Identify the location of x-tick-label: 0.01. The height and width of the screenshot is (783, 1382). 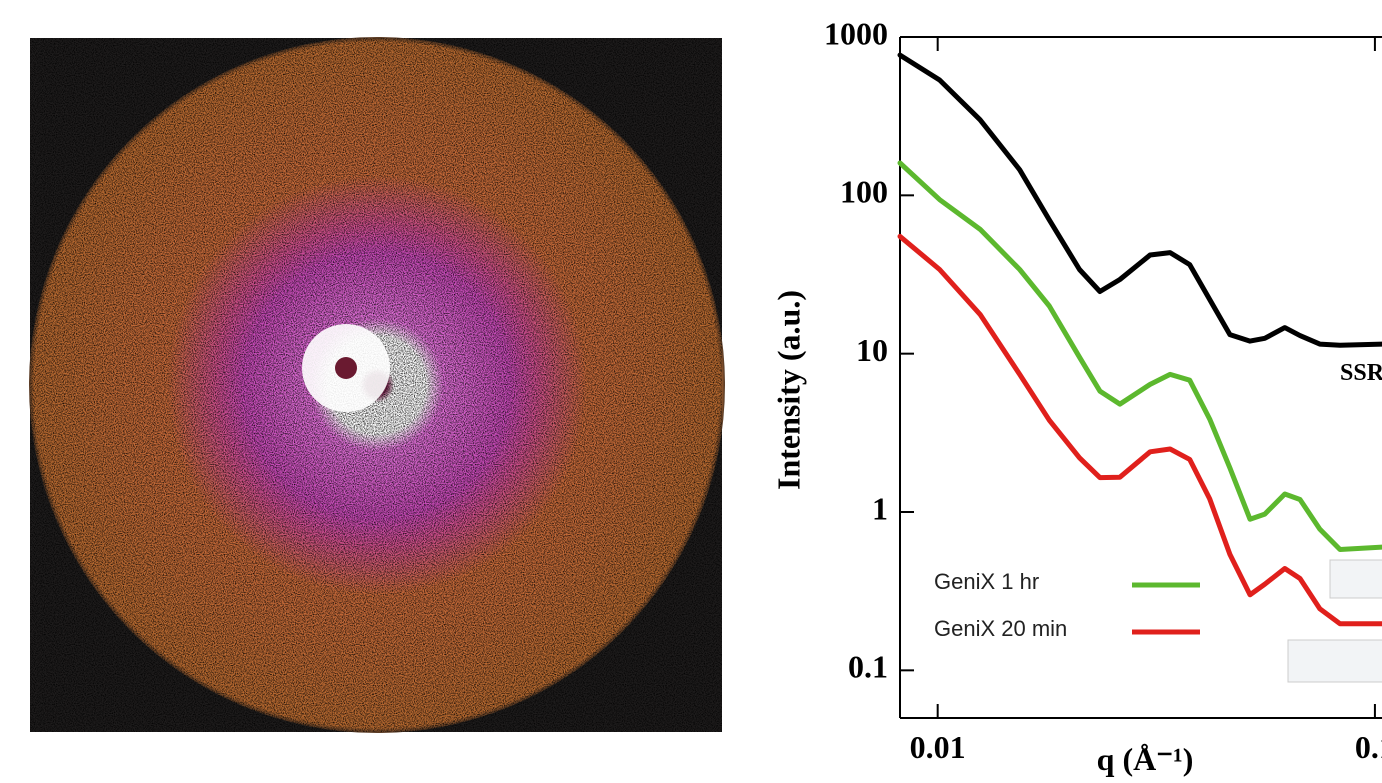
(938, 747).